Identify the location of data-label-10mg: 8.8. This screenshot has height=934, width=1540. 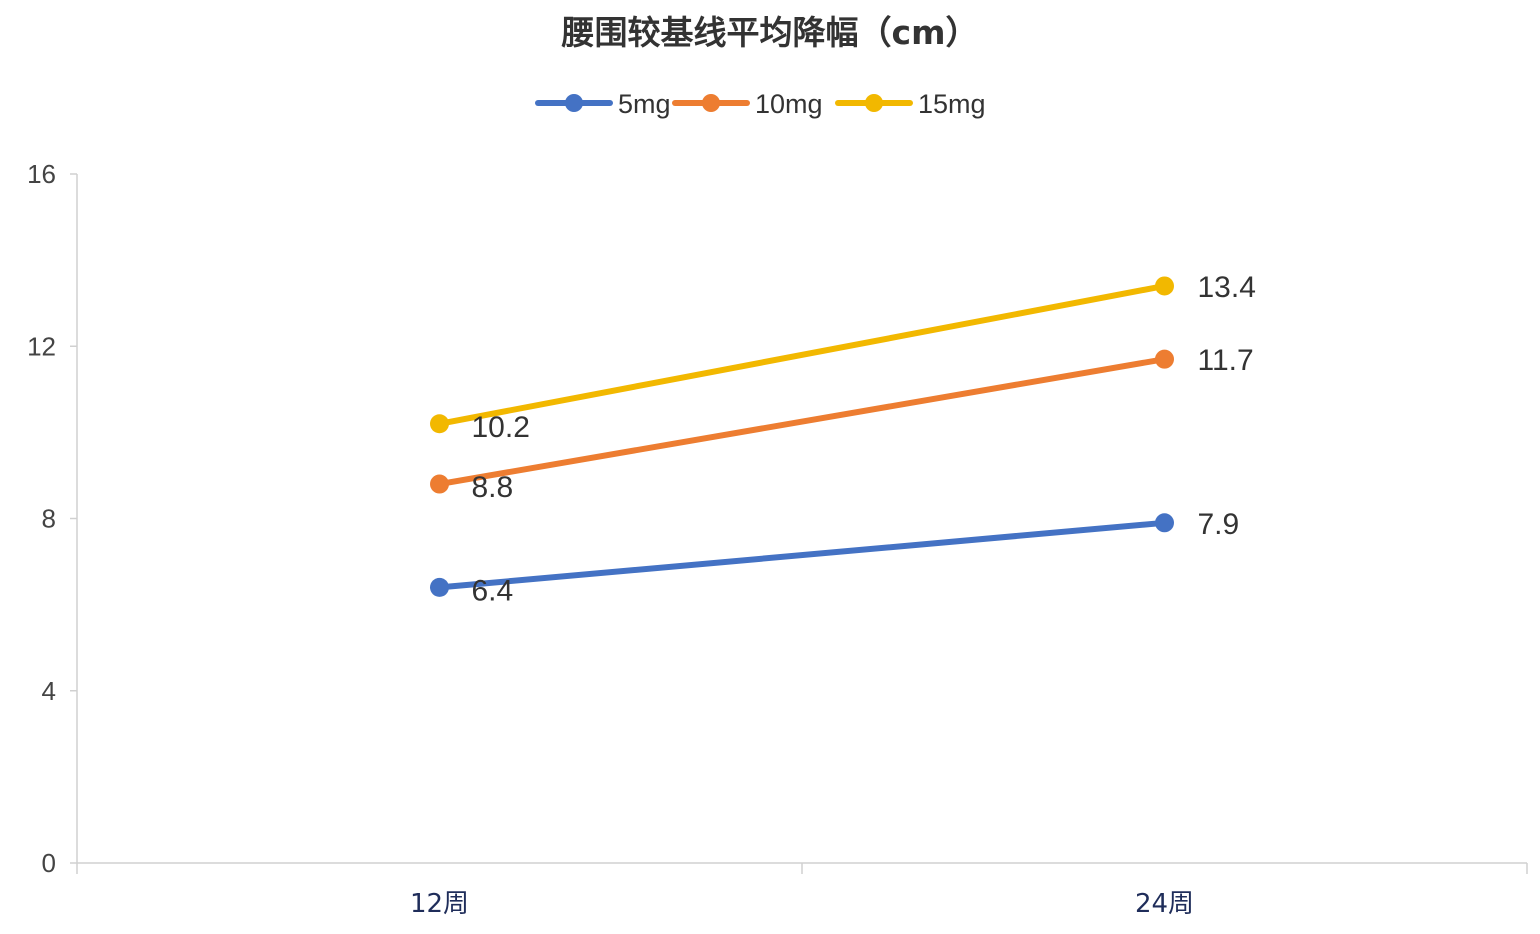
(493, 487).